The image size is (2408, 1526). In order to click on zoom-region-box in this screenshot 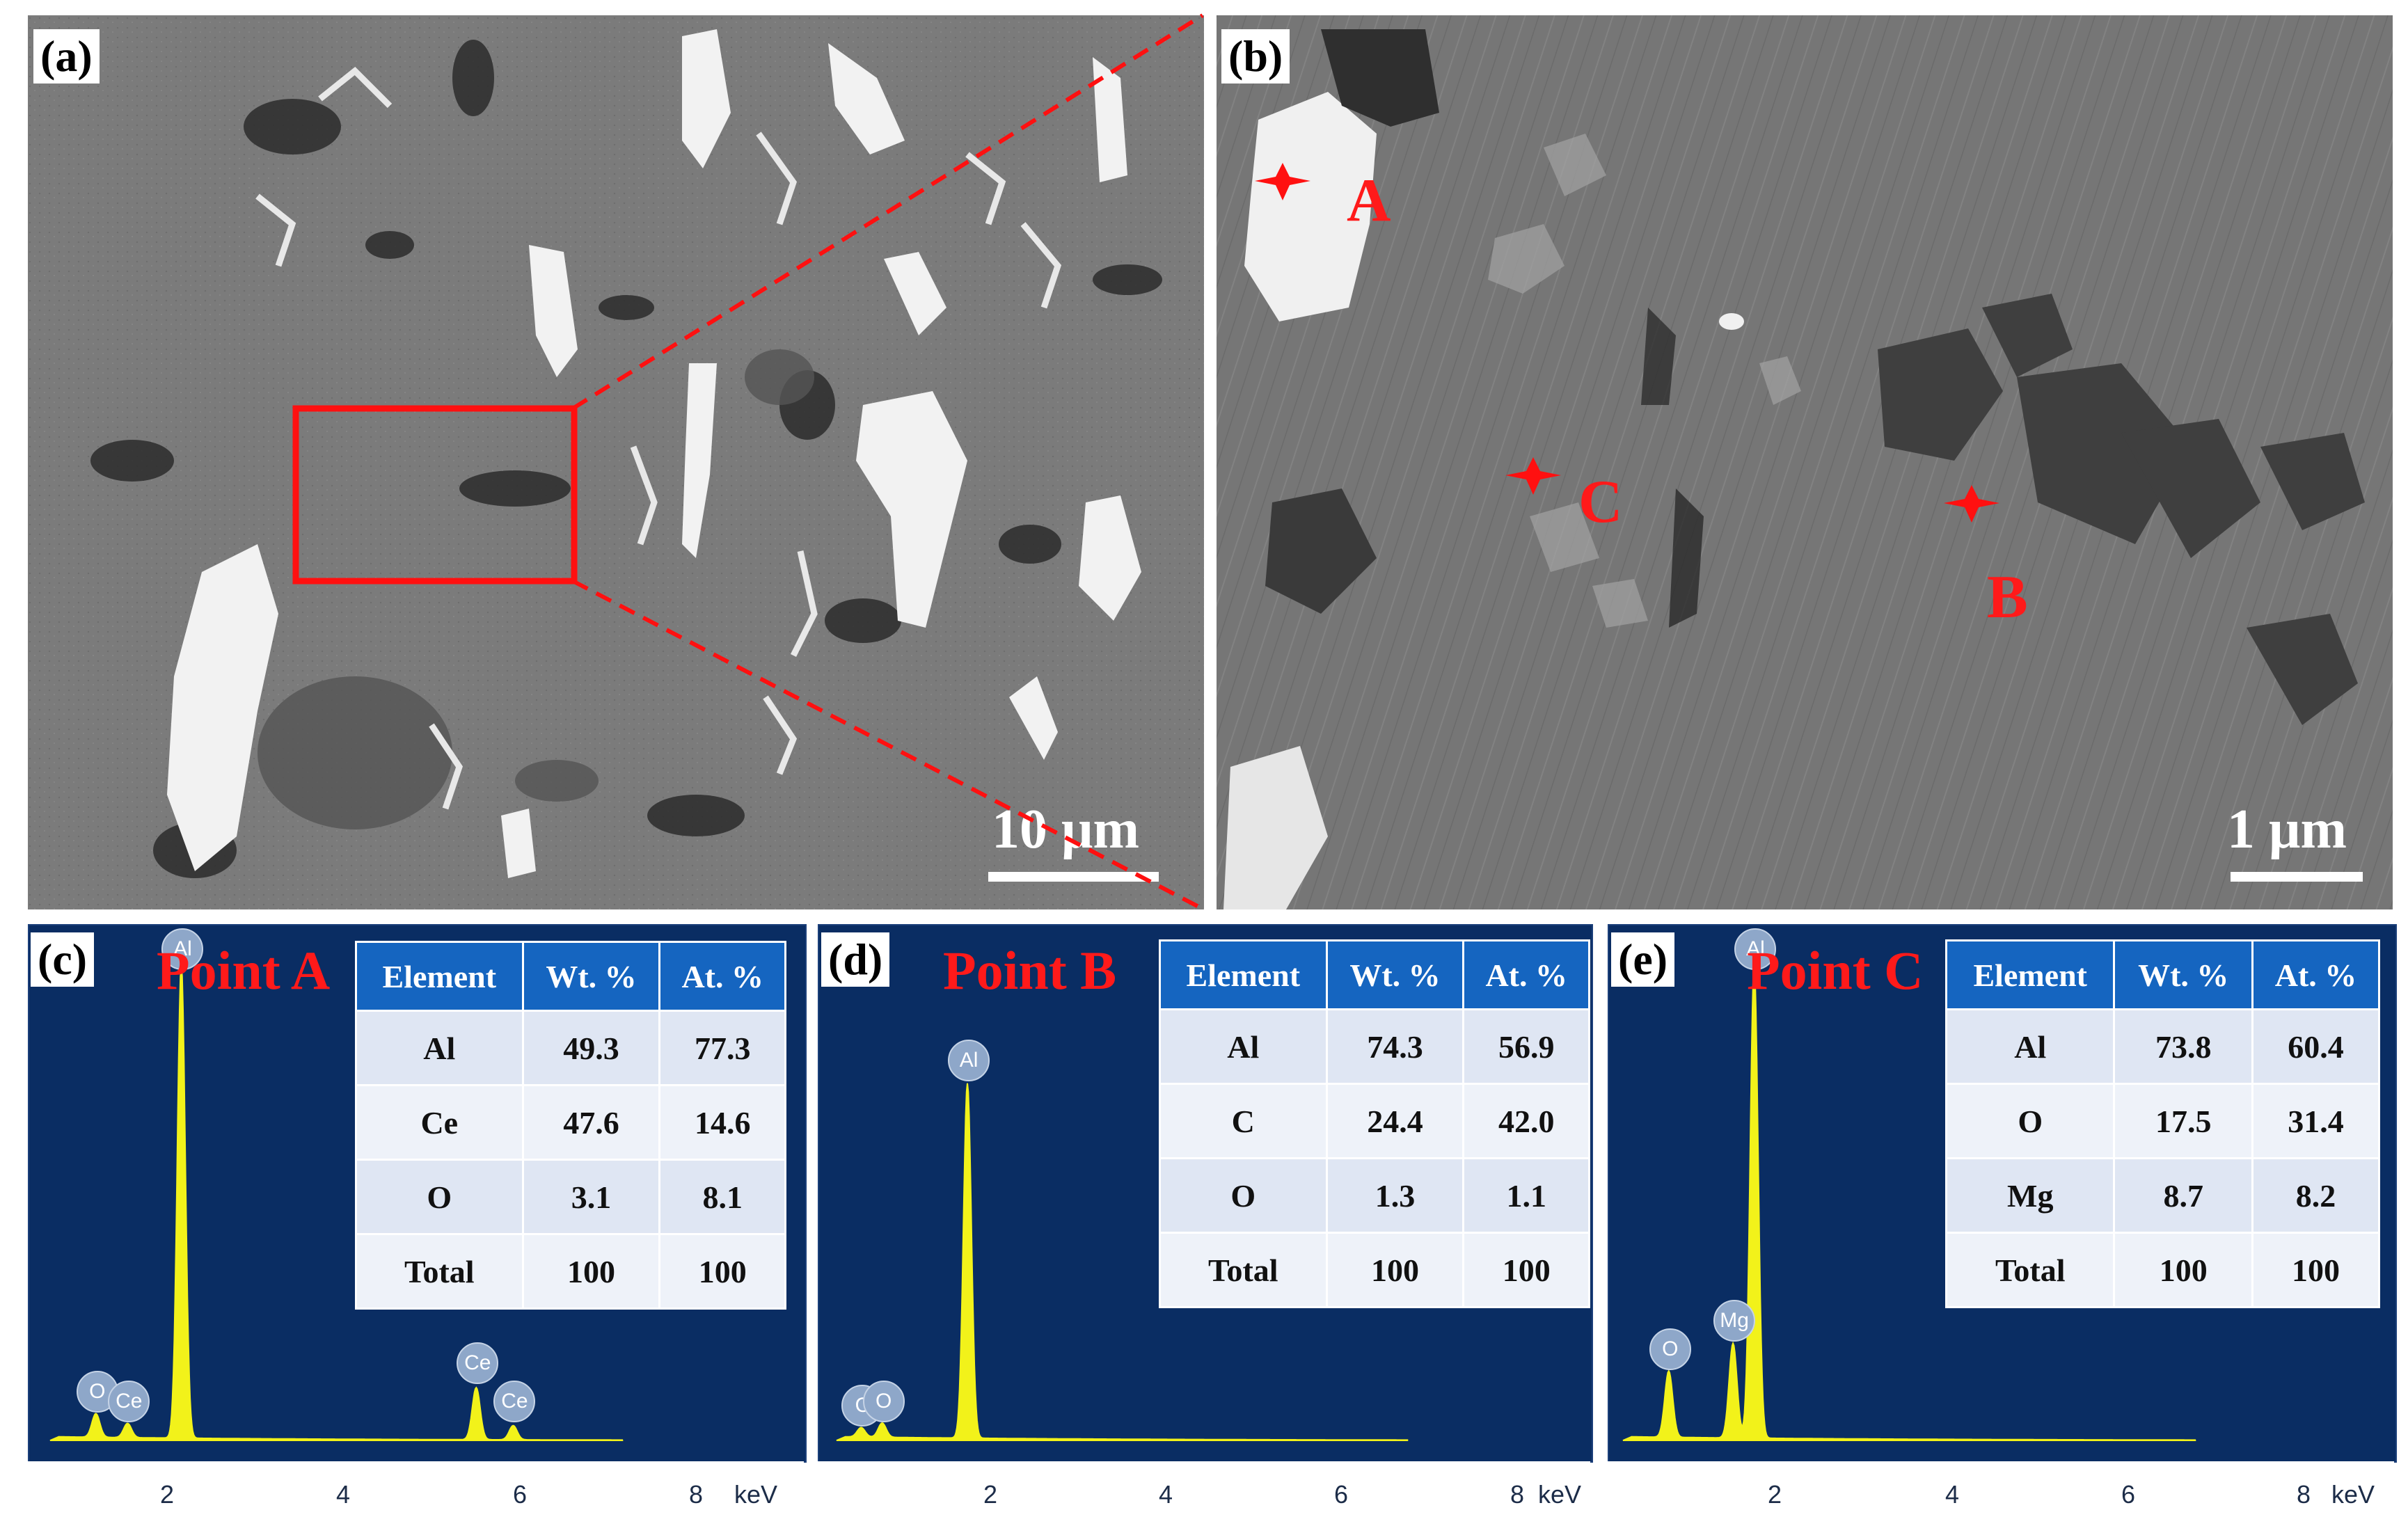, I will do `click(435, 495)`.